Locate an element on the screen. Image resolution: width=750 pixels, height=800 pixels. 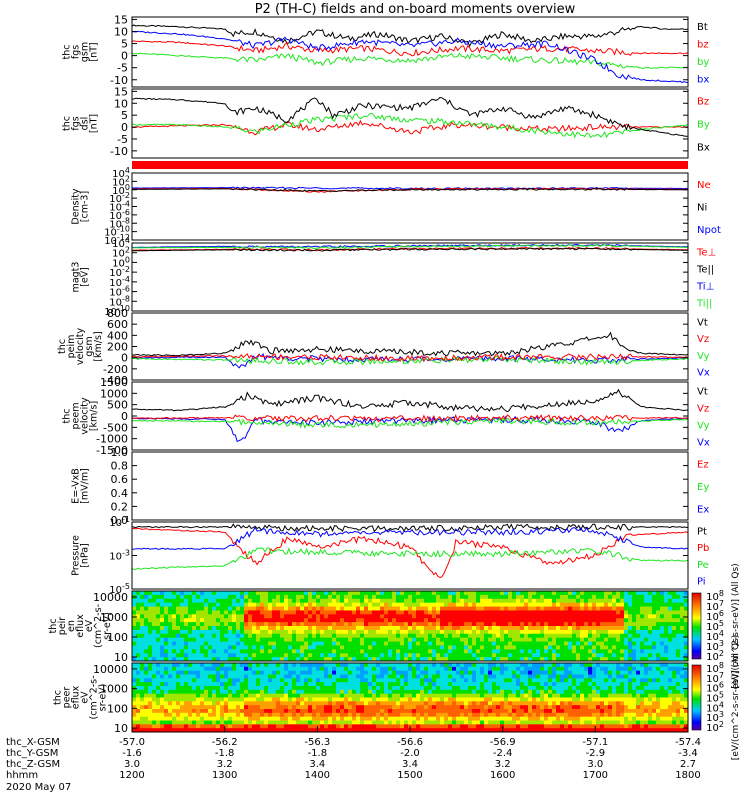
legend-item-Vy: Vy is located at coordinates (703, 426).